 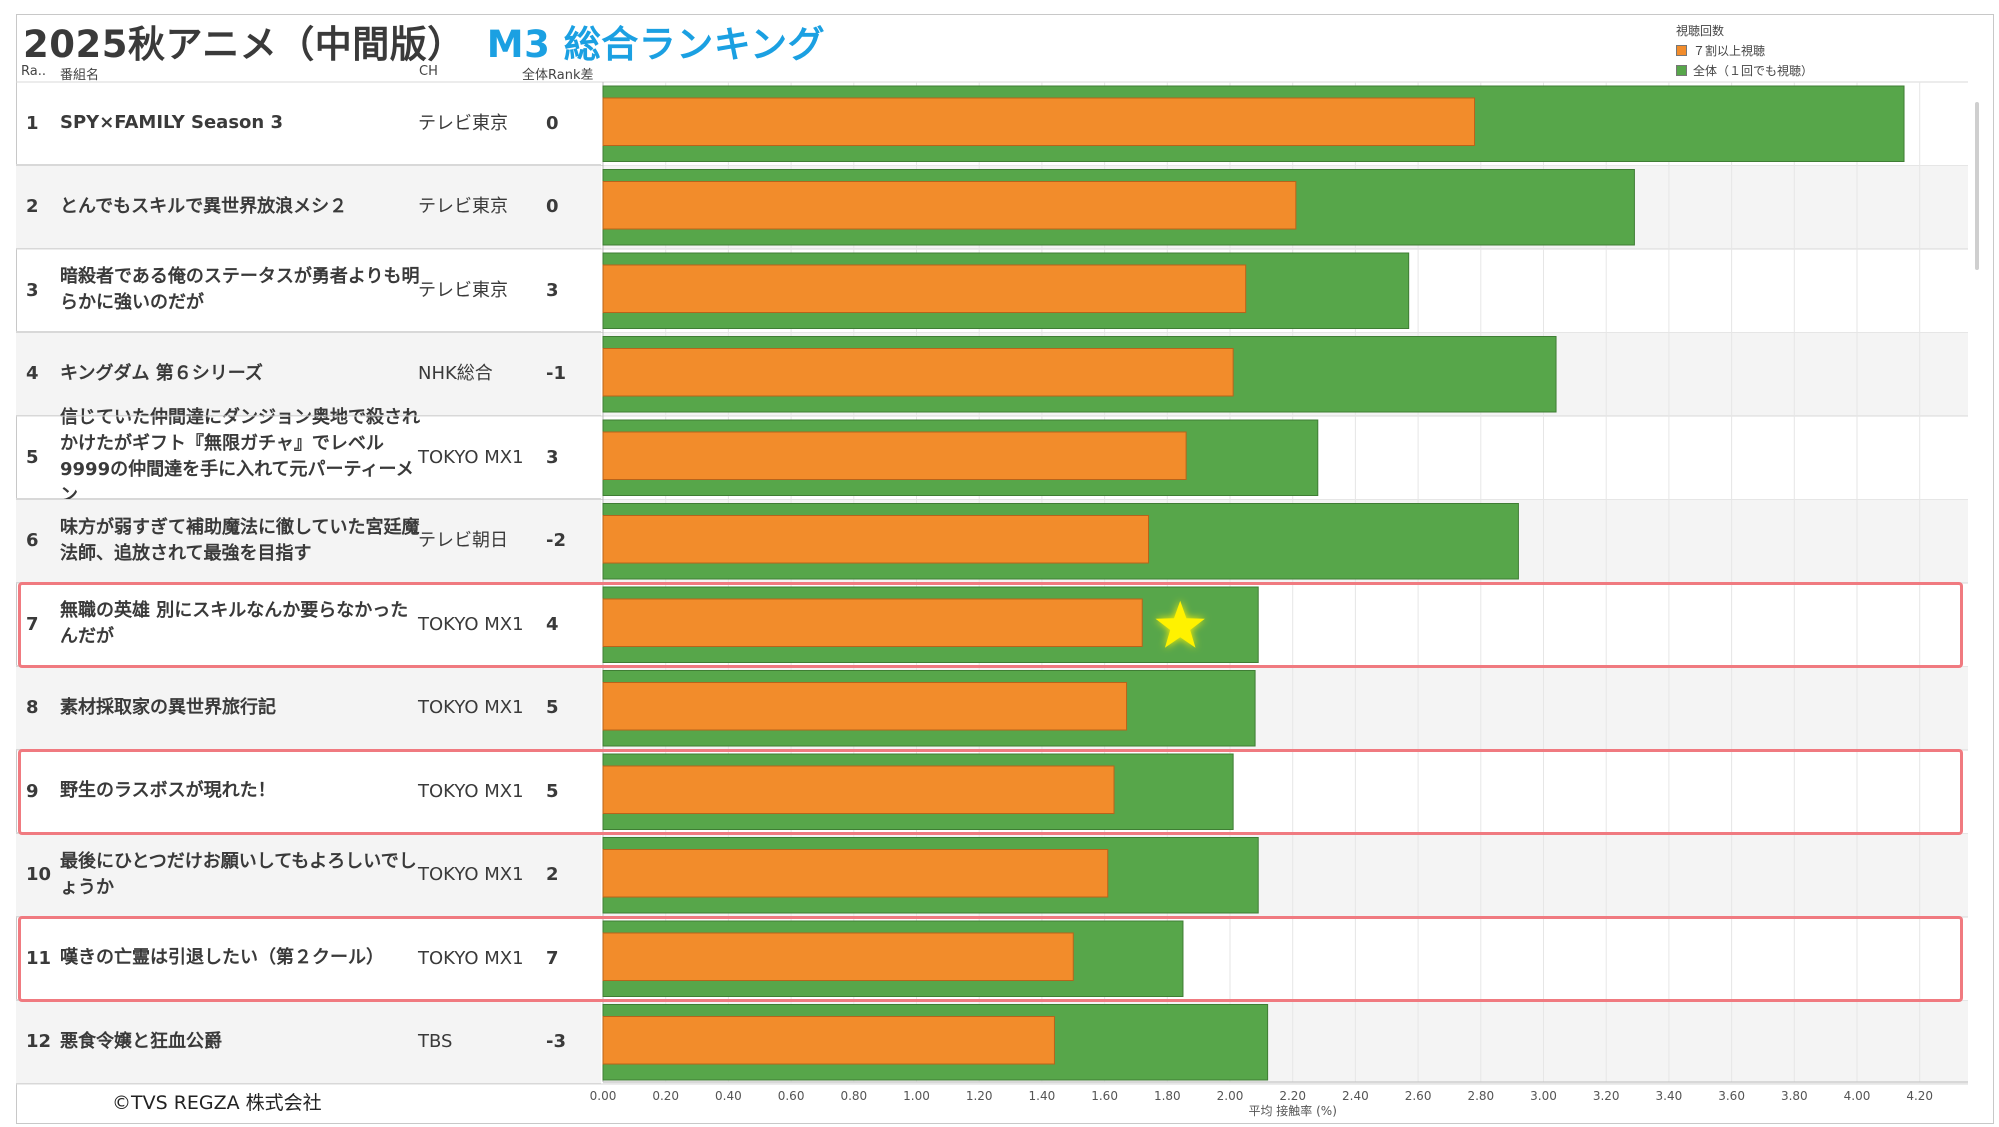 I want to click on legend-label: 全体（１回でも視聴）, so click(x=1753, y=71).